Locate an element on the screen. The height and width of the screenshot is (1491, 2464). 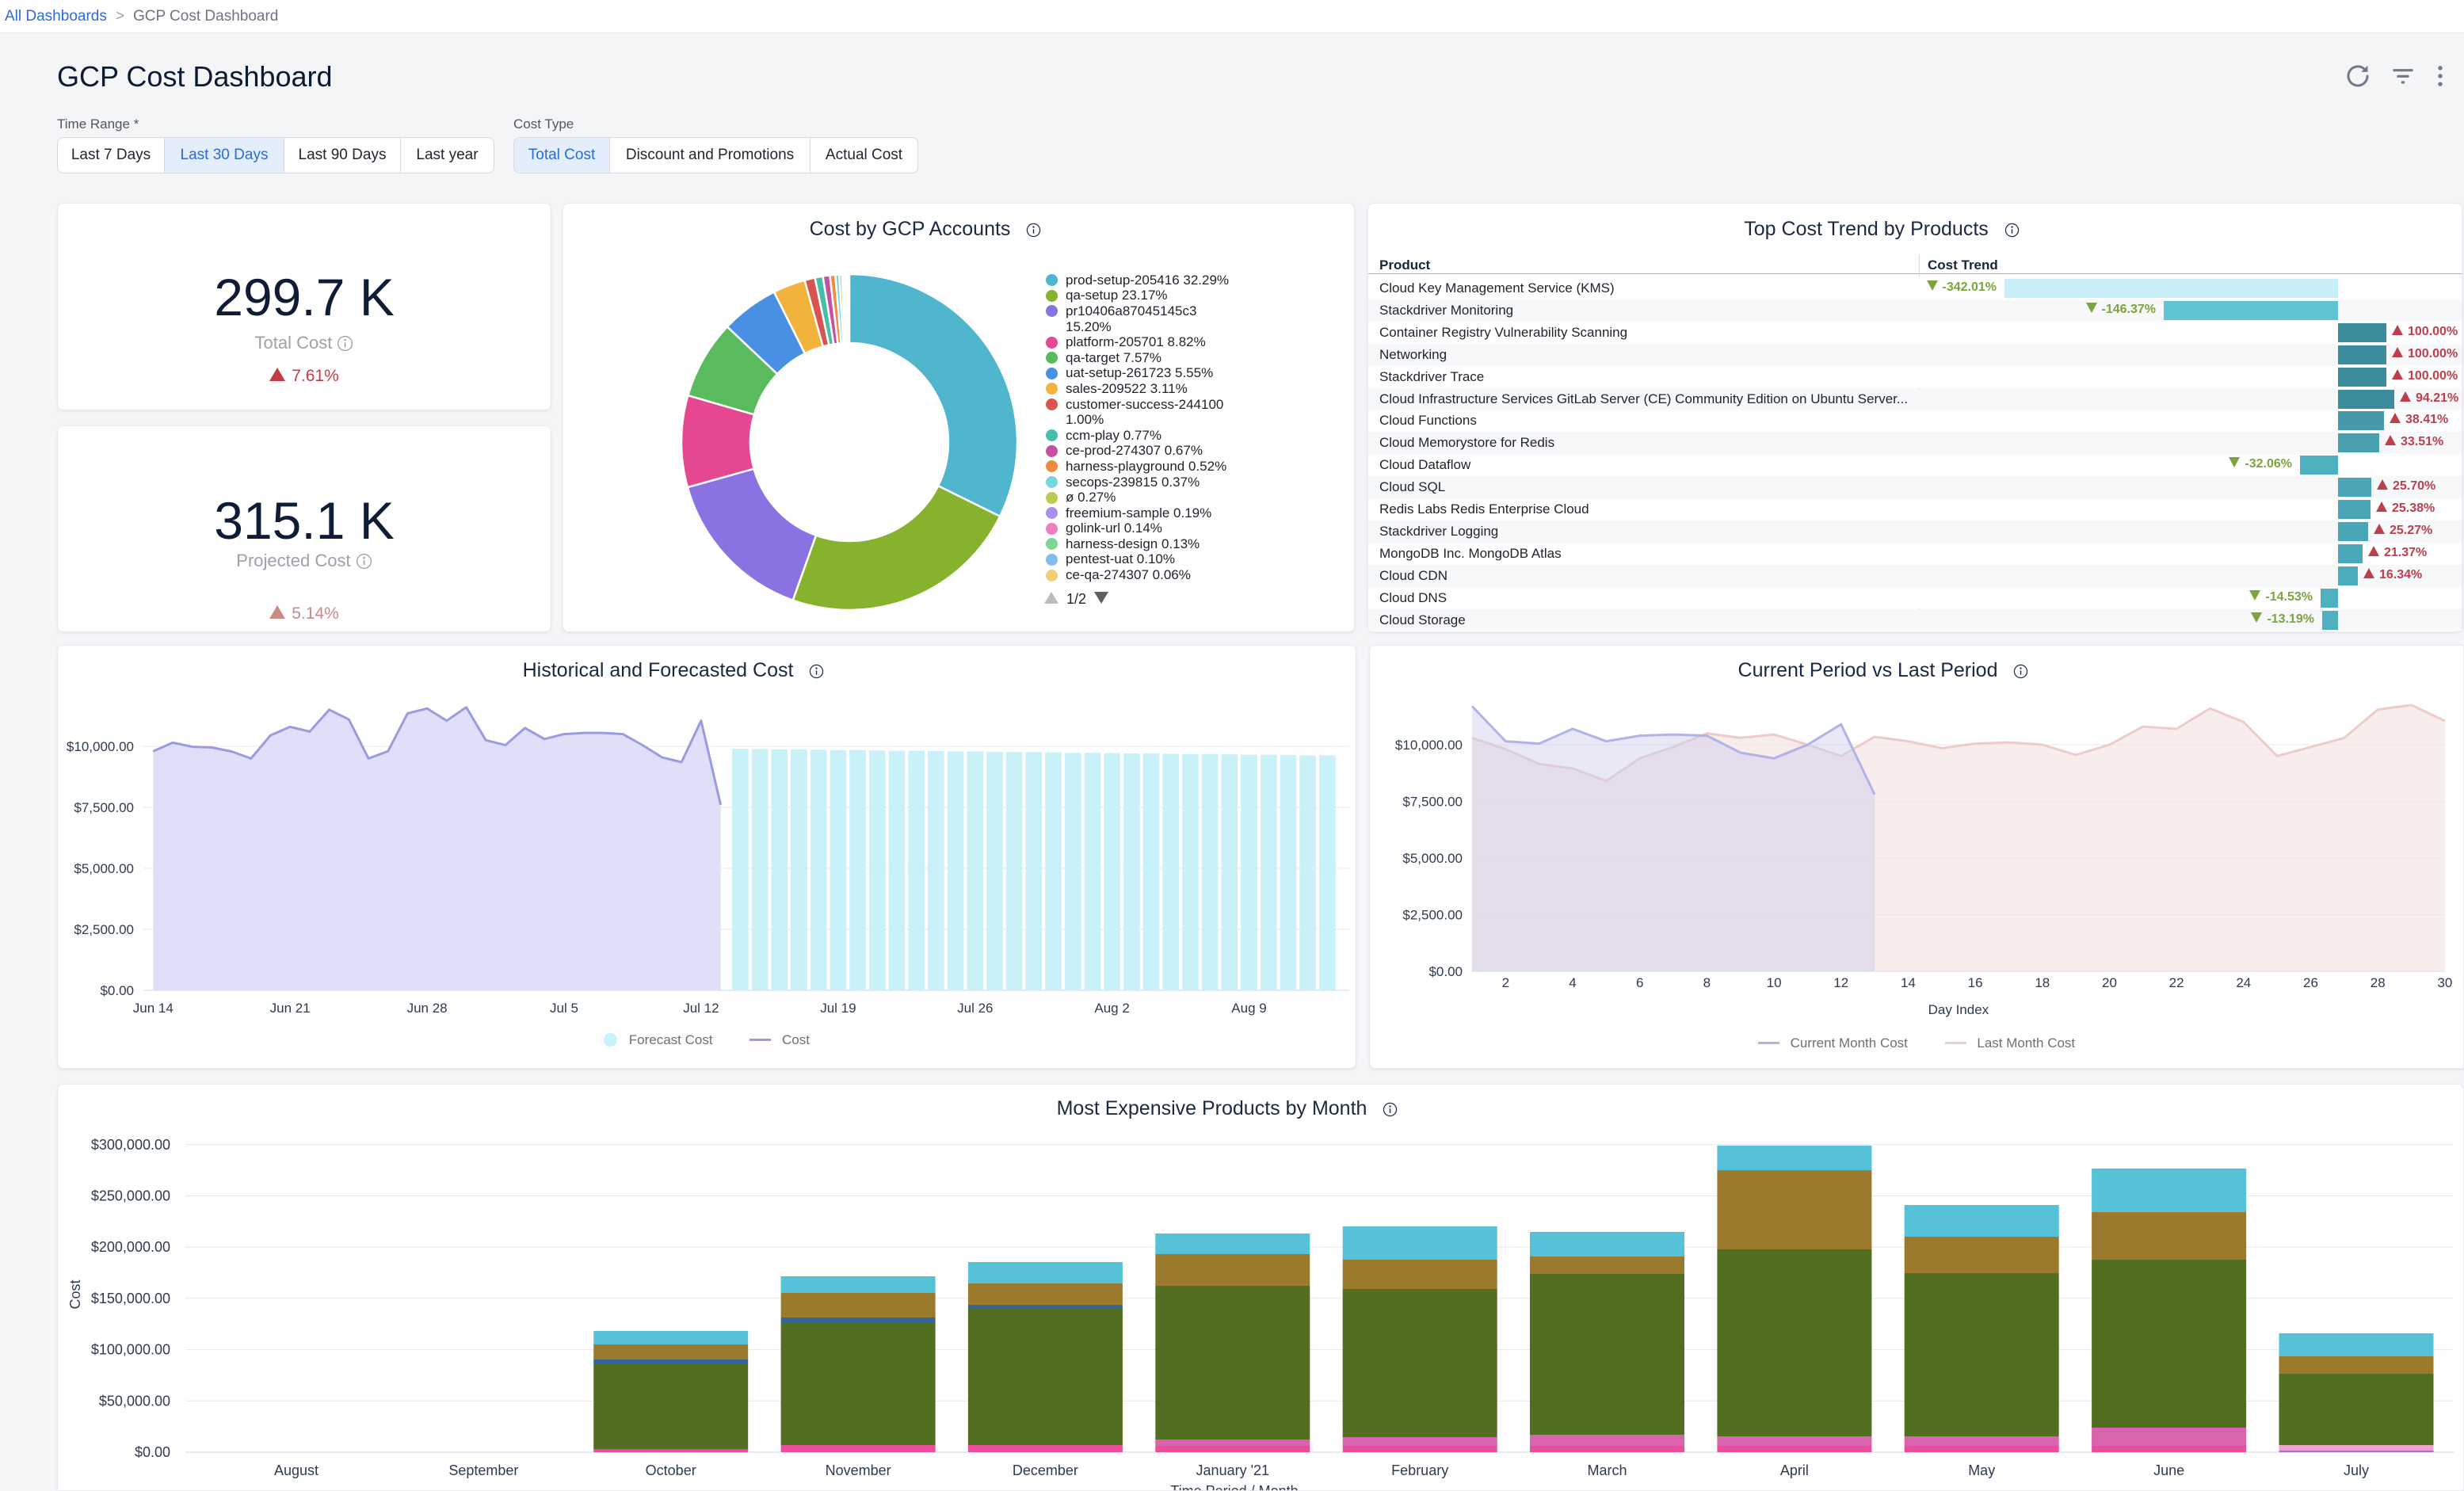
svg-text: January '21 is located at coordinates (1233, 1470).